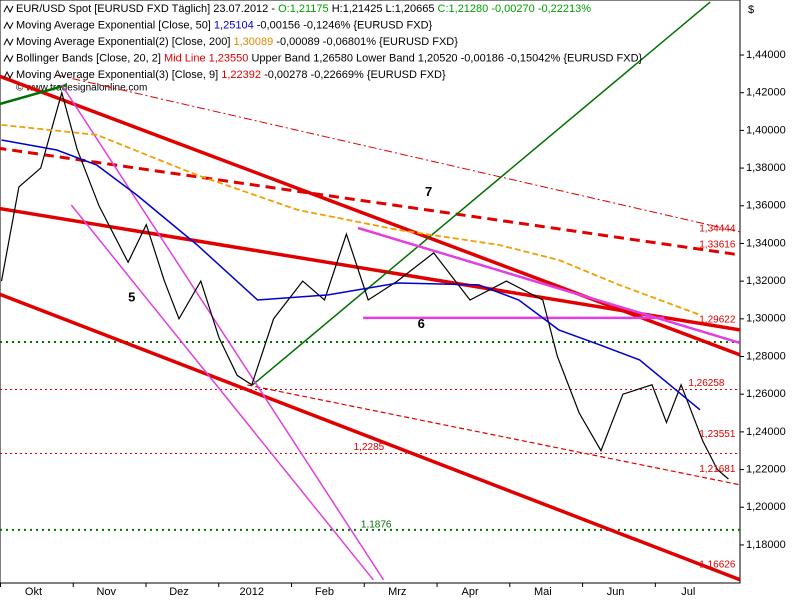  Describe the element at coordinates (206, 58) in the screenshot. I see `legend-segment: Mid Line 1,23550` at that location.